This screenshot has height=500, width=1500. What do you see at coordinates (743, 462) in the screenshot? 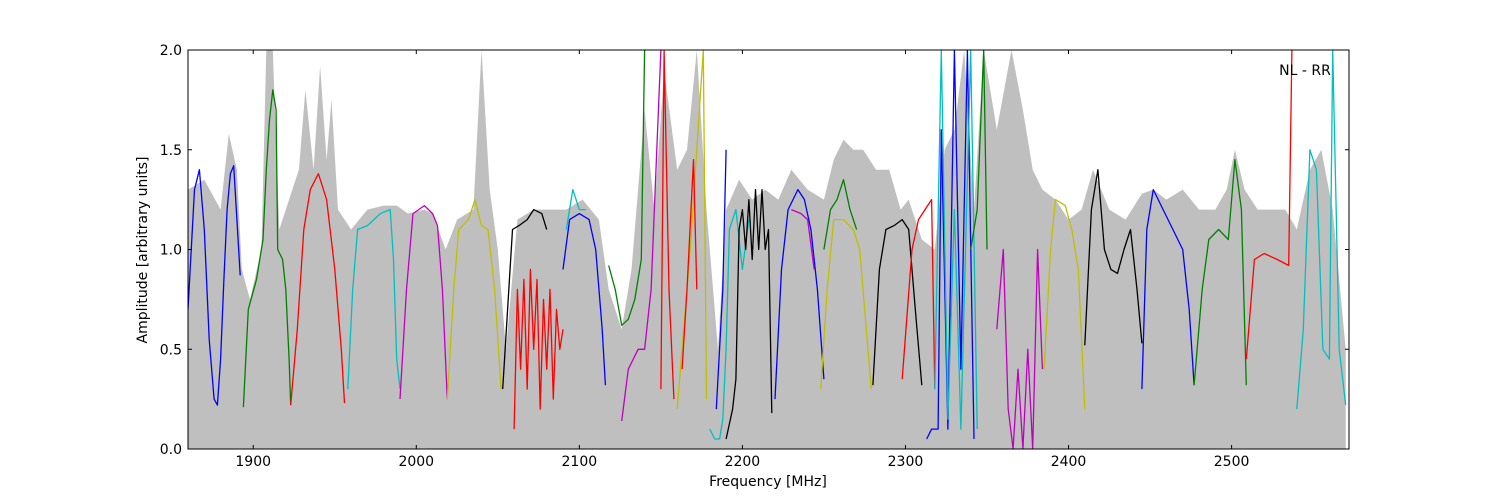
I see `x-tick-label: 2200` at bounding box center [743, 462].